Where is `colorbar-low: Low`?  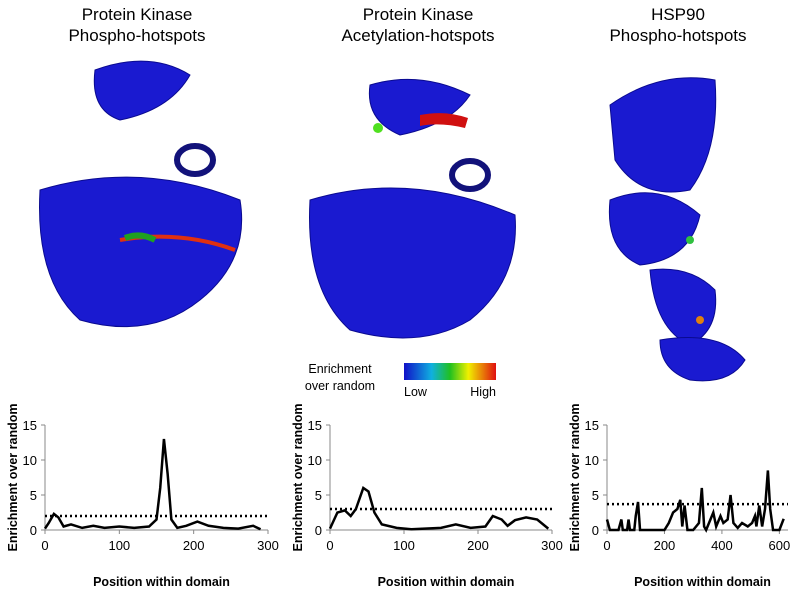 colorbar-low: Low is located at coordinates (416, 392).